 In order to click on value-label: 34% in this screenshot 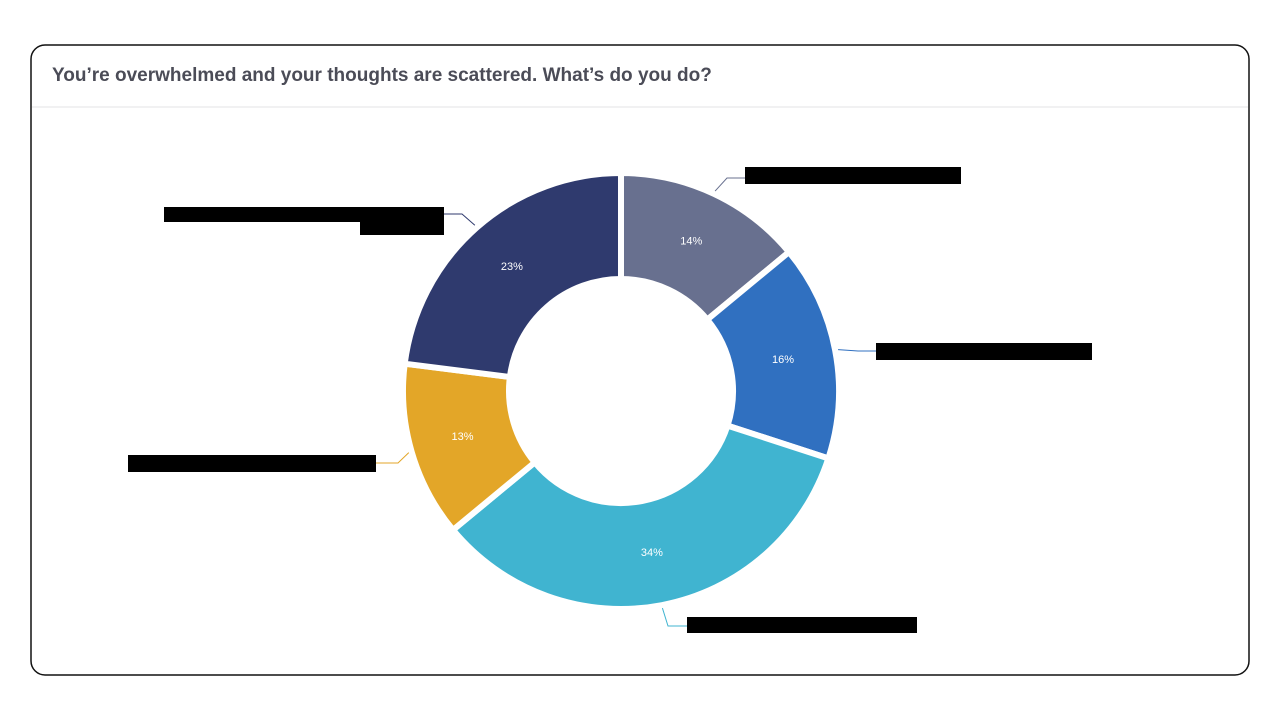, I will do `click(652, 553)`.